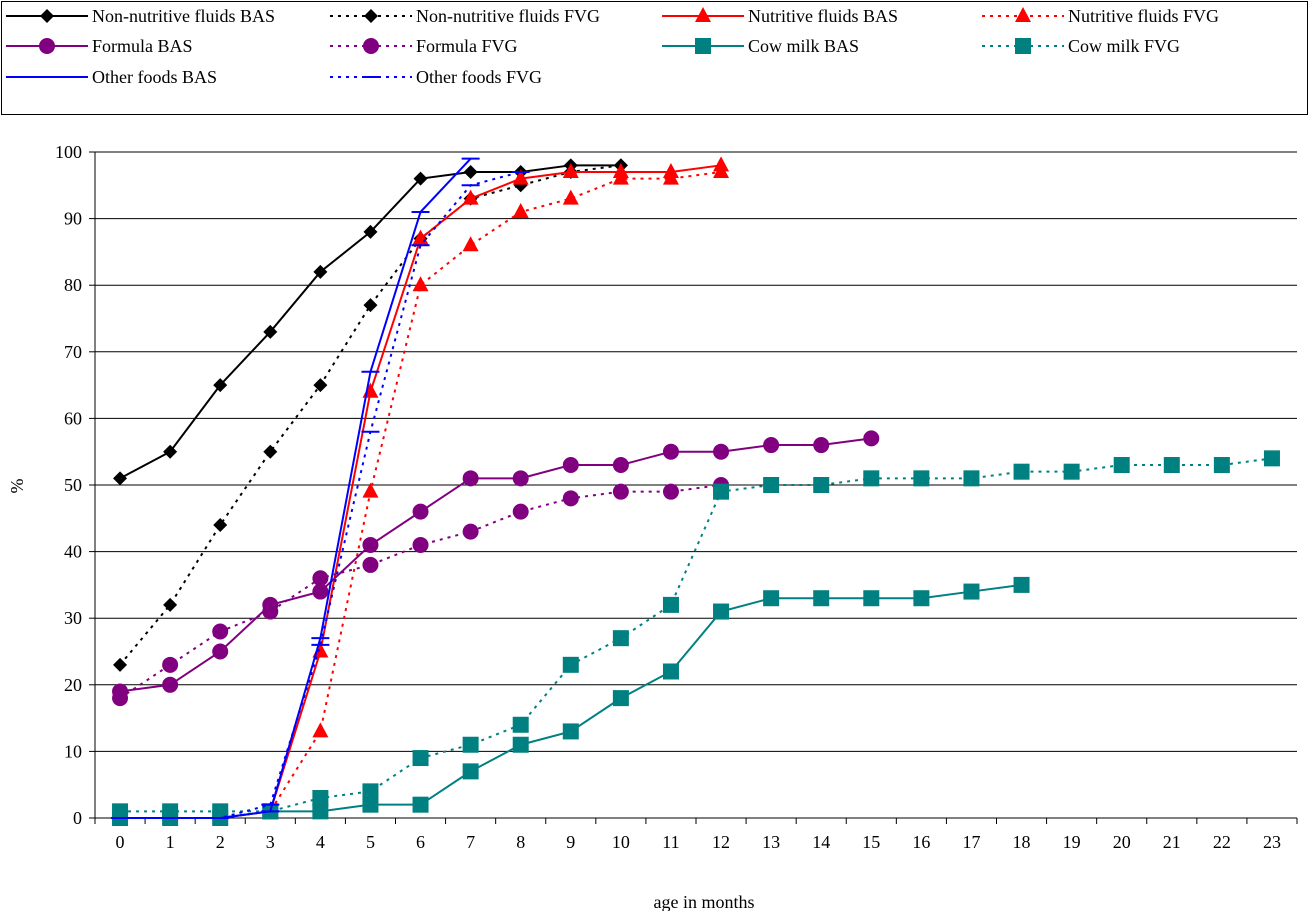 This screenshot has width=1309, height=911. I want to click on x-tick-label: 11, so click(670, 842).